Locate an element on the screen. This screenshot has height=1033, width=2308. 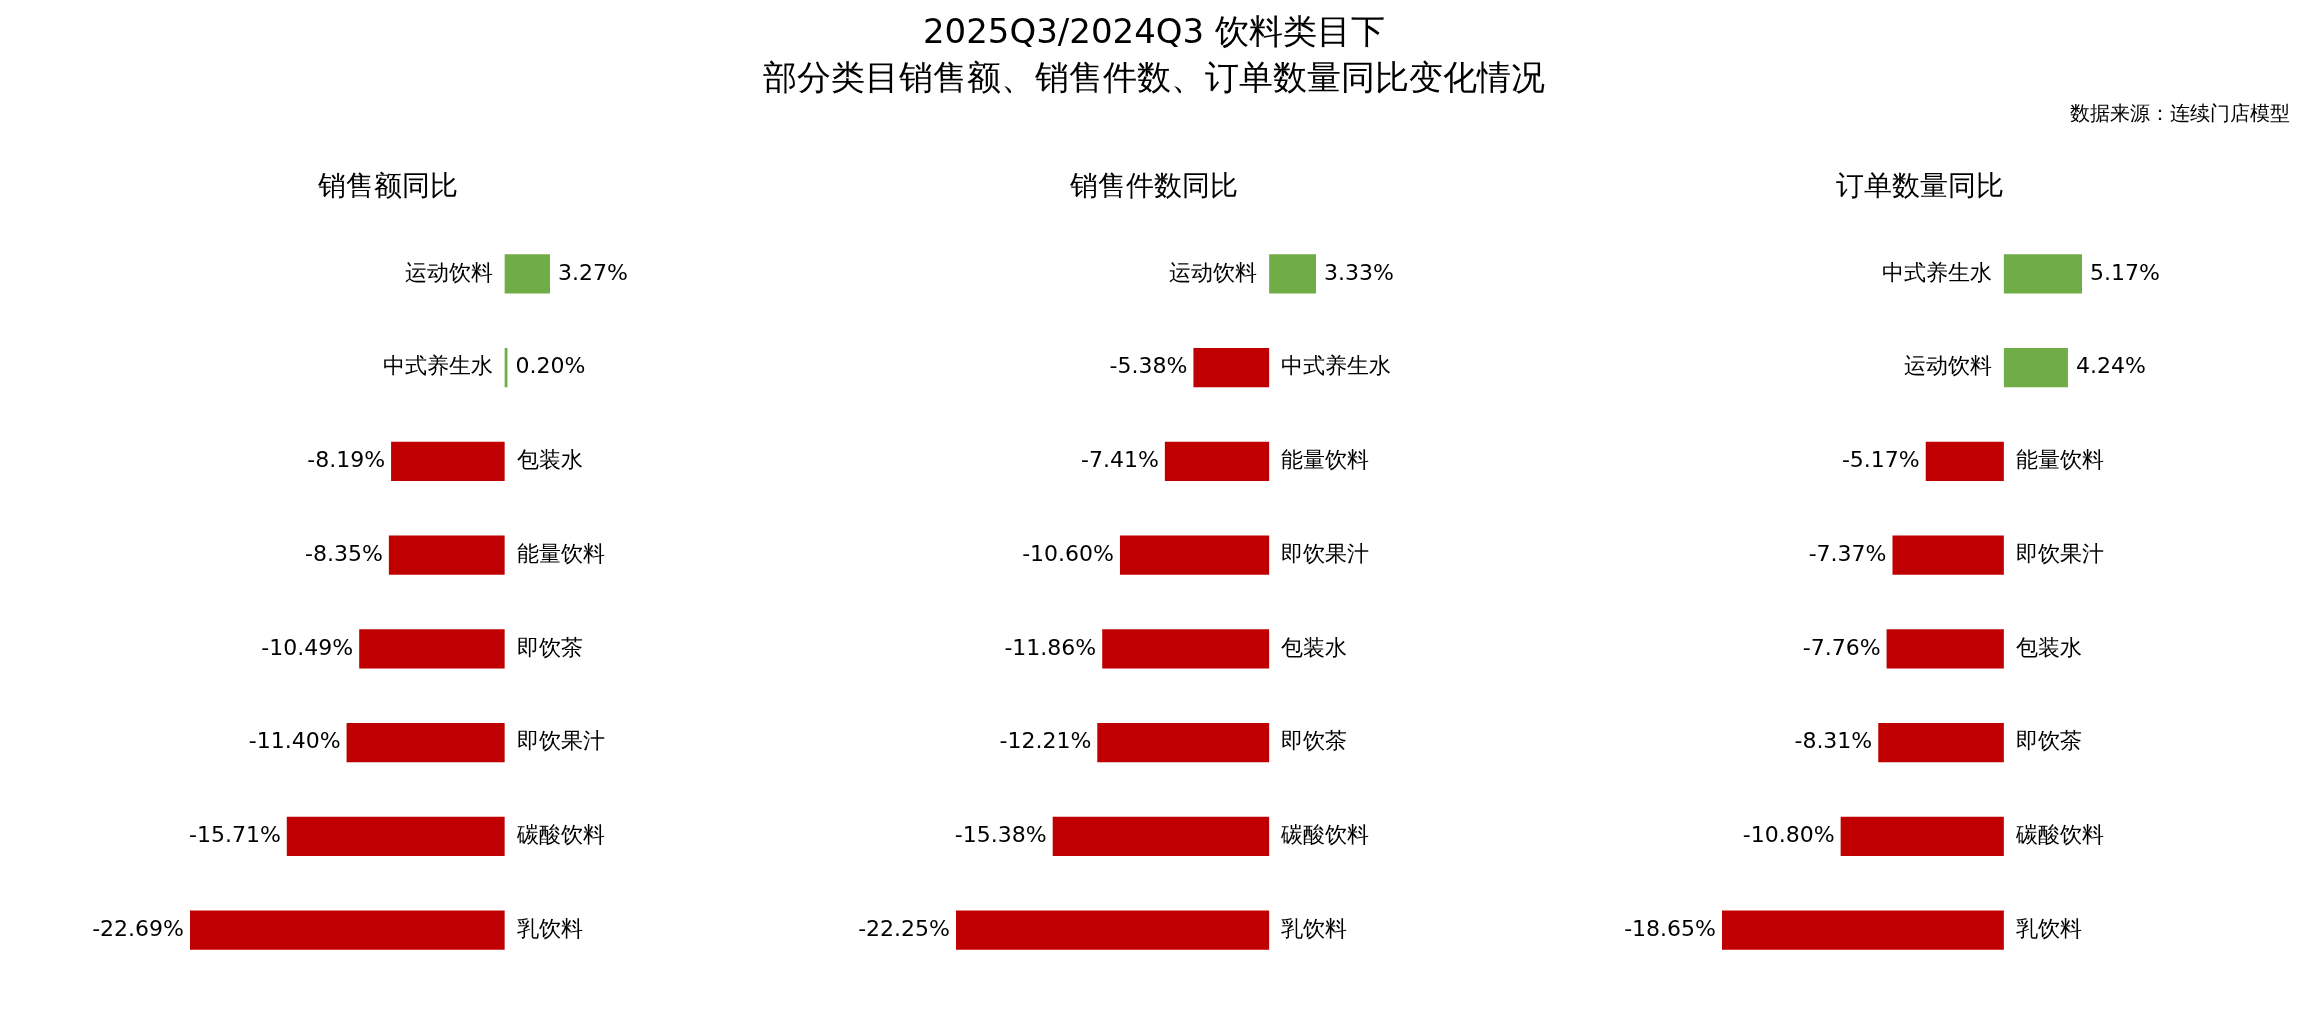
data-label: -22.69% is located at coordinates (138, 928).